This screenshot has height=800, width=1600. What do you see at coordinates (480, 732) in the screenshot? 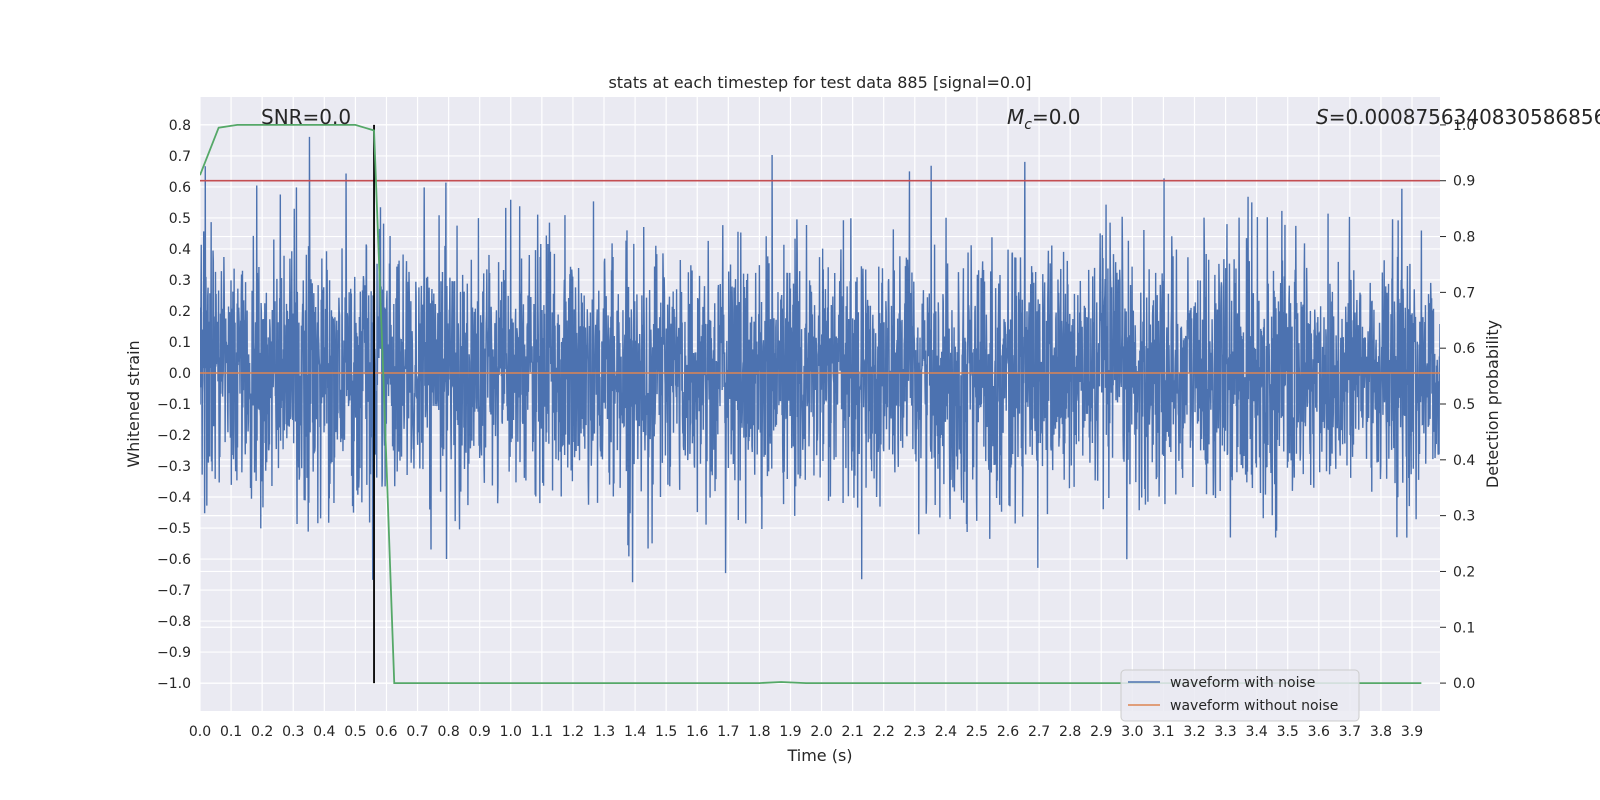
I see `x-tick-label: 0.9` at bounding box center [480, 732].